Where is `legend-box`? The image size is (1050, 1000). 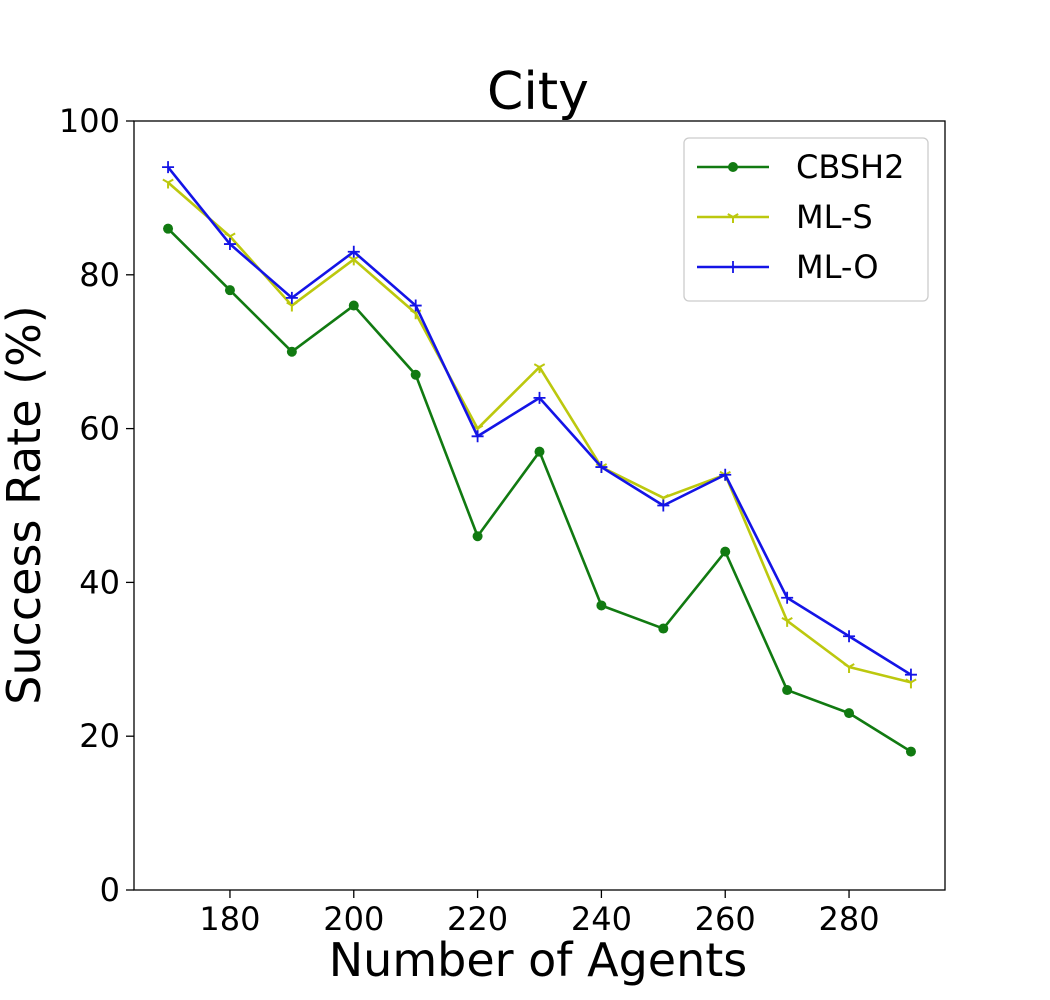 legend-box is located at coordinates (806, 219).